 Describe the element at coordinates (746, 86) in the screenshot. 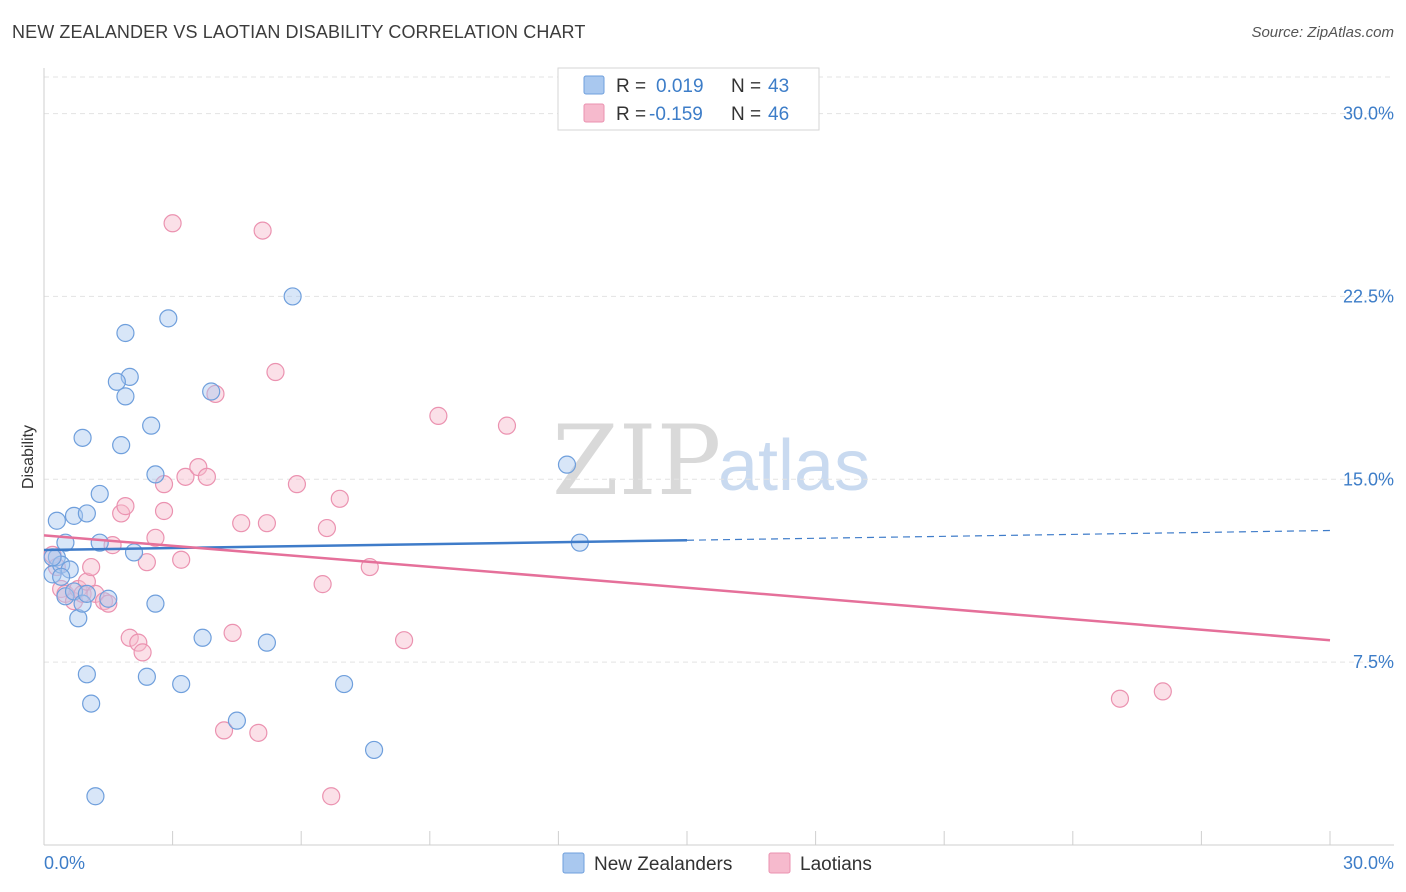

I see `legend-n-label-1: N =` at that location.